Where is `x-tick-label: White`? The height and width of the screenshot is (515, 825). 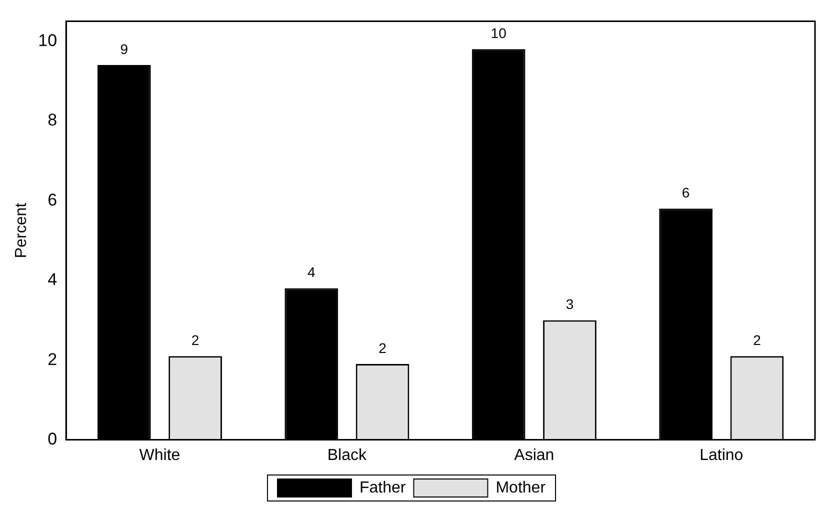 x-tick-label: White is located at coordinates (159, 455).